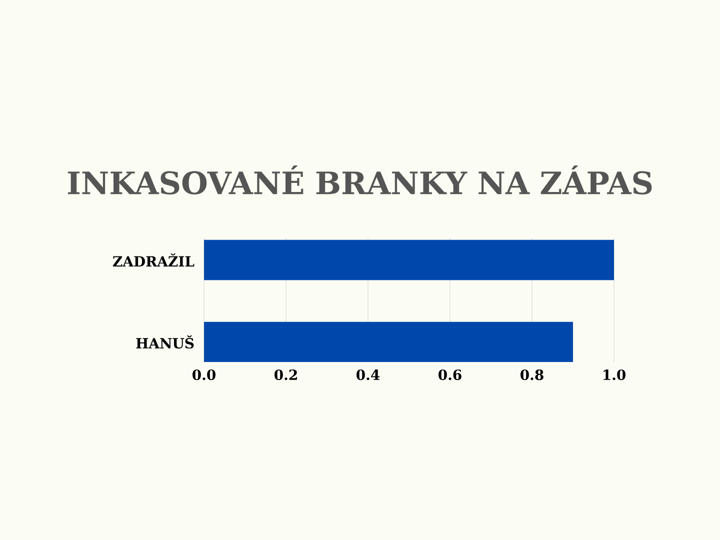 The image size is (720, 540). I want to click on x-tick-label: 0.6, so click(450, 375).